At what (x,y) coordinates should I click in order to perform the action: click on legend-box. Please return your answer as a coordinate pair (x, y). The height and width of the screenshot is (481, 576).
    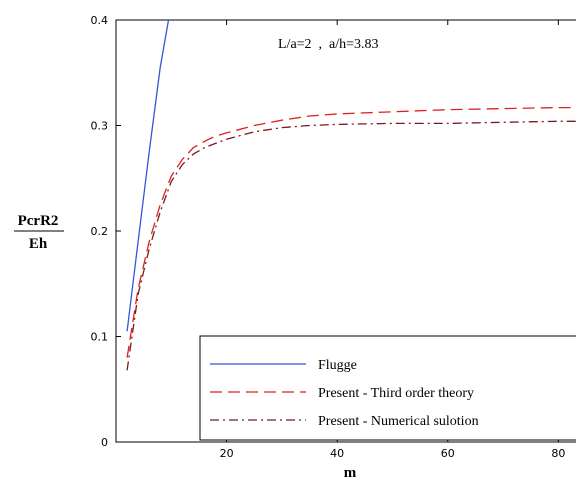
    Looking at the image, I should click on (387, 388).